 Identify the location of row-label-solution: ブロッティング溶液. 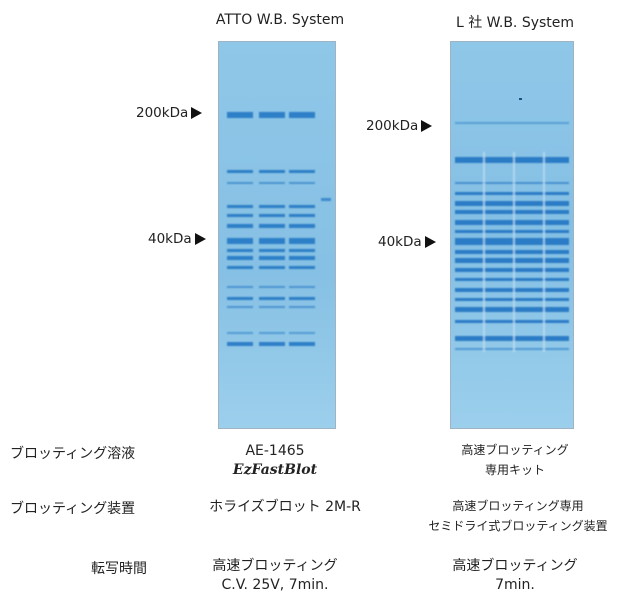
(73, 454).